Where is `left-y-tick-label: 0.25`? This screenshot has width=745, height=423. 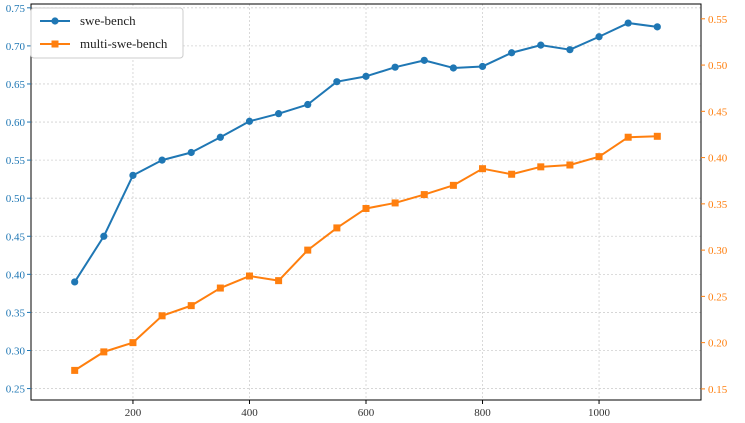
left-y-tick-label: 0.25 is located at coordinates (16, 390).